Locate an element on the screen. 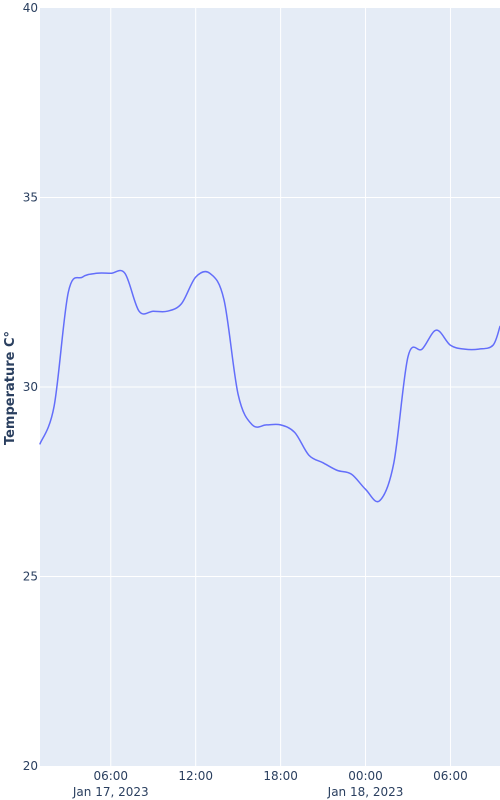 The height and width of the screenshot is (800, 500). x-tick-label: 12:00 is located at coordinates (195, 776).